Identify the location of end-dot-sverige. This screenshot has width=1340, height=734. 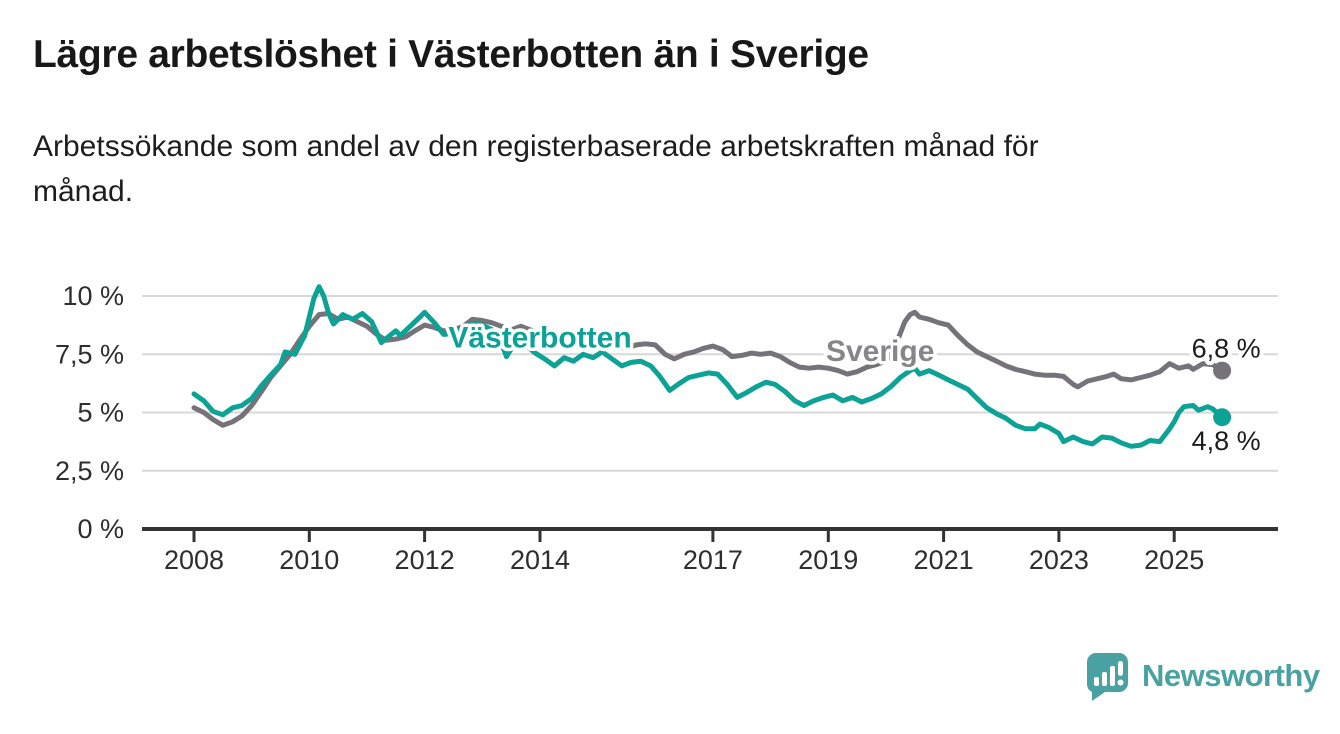
(1222, 370).